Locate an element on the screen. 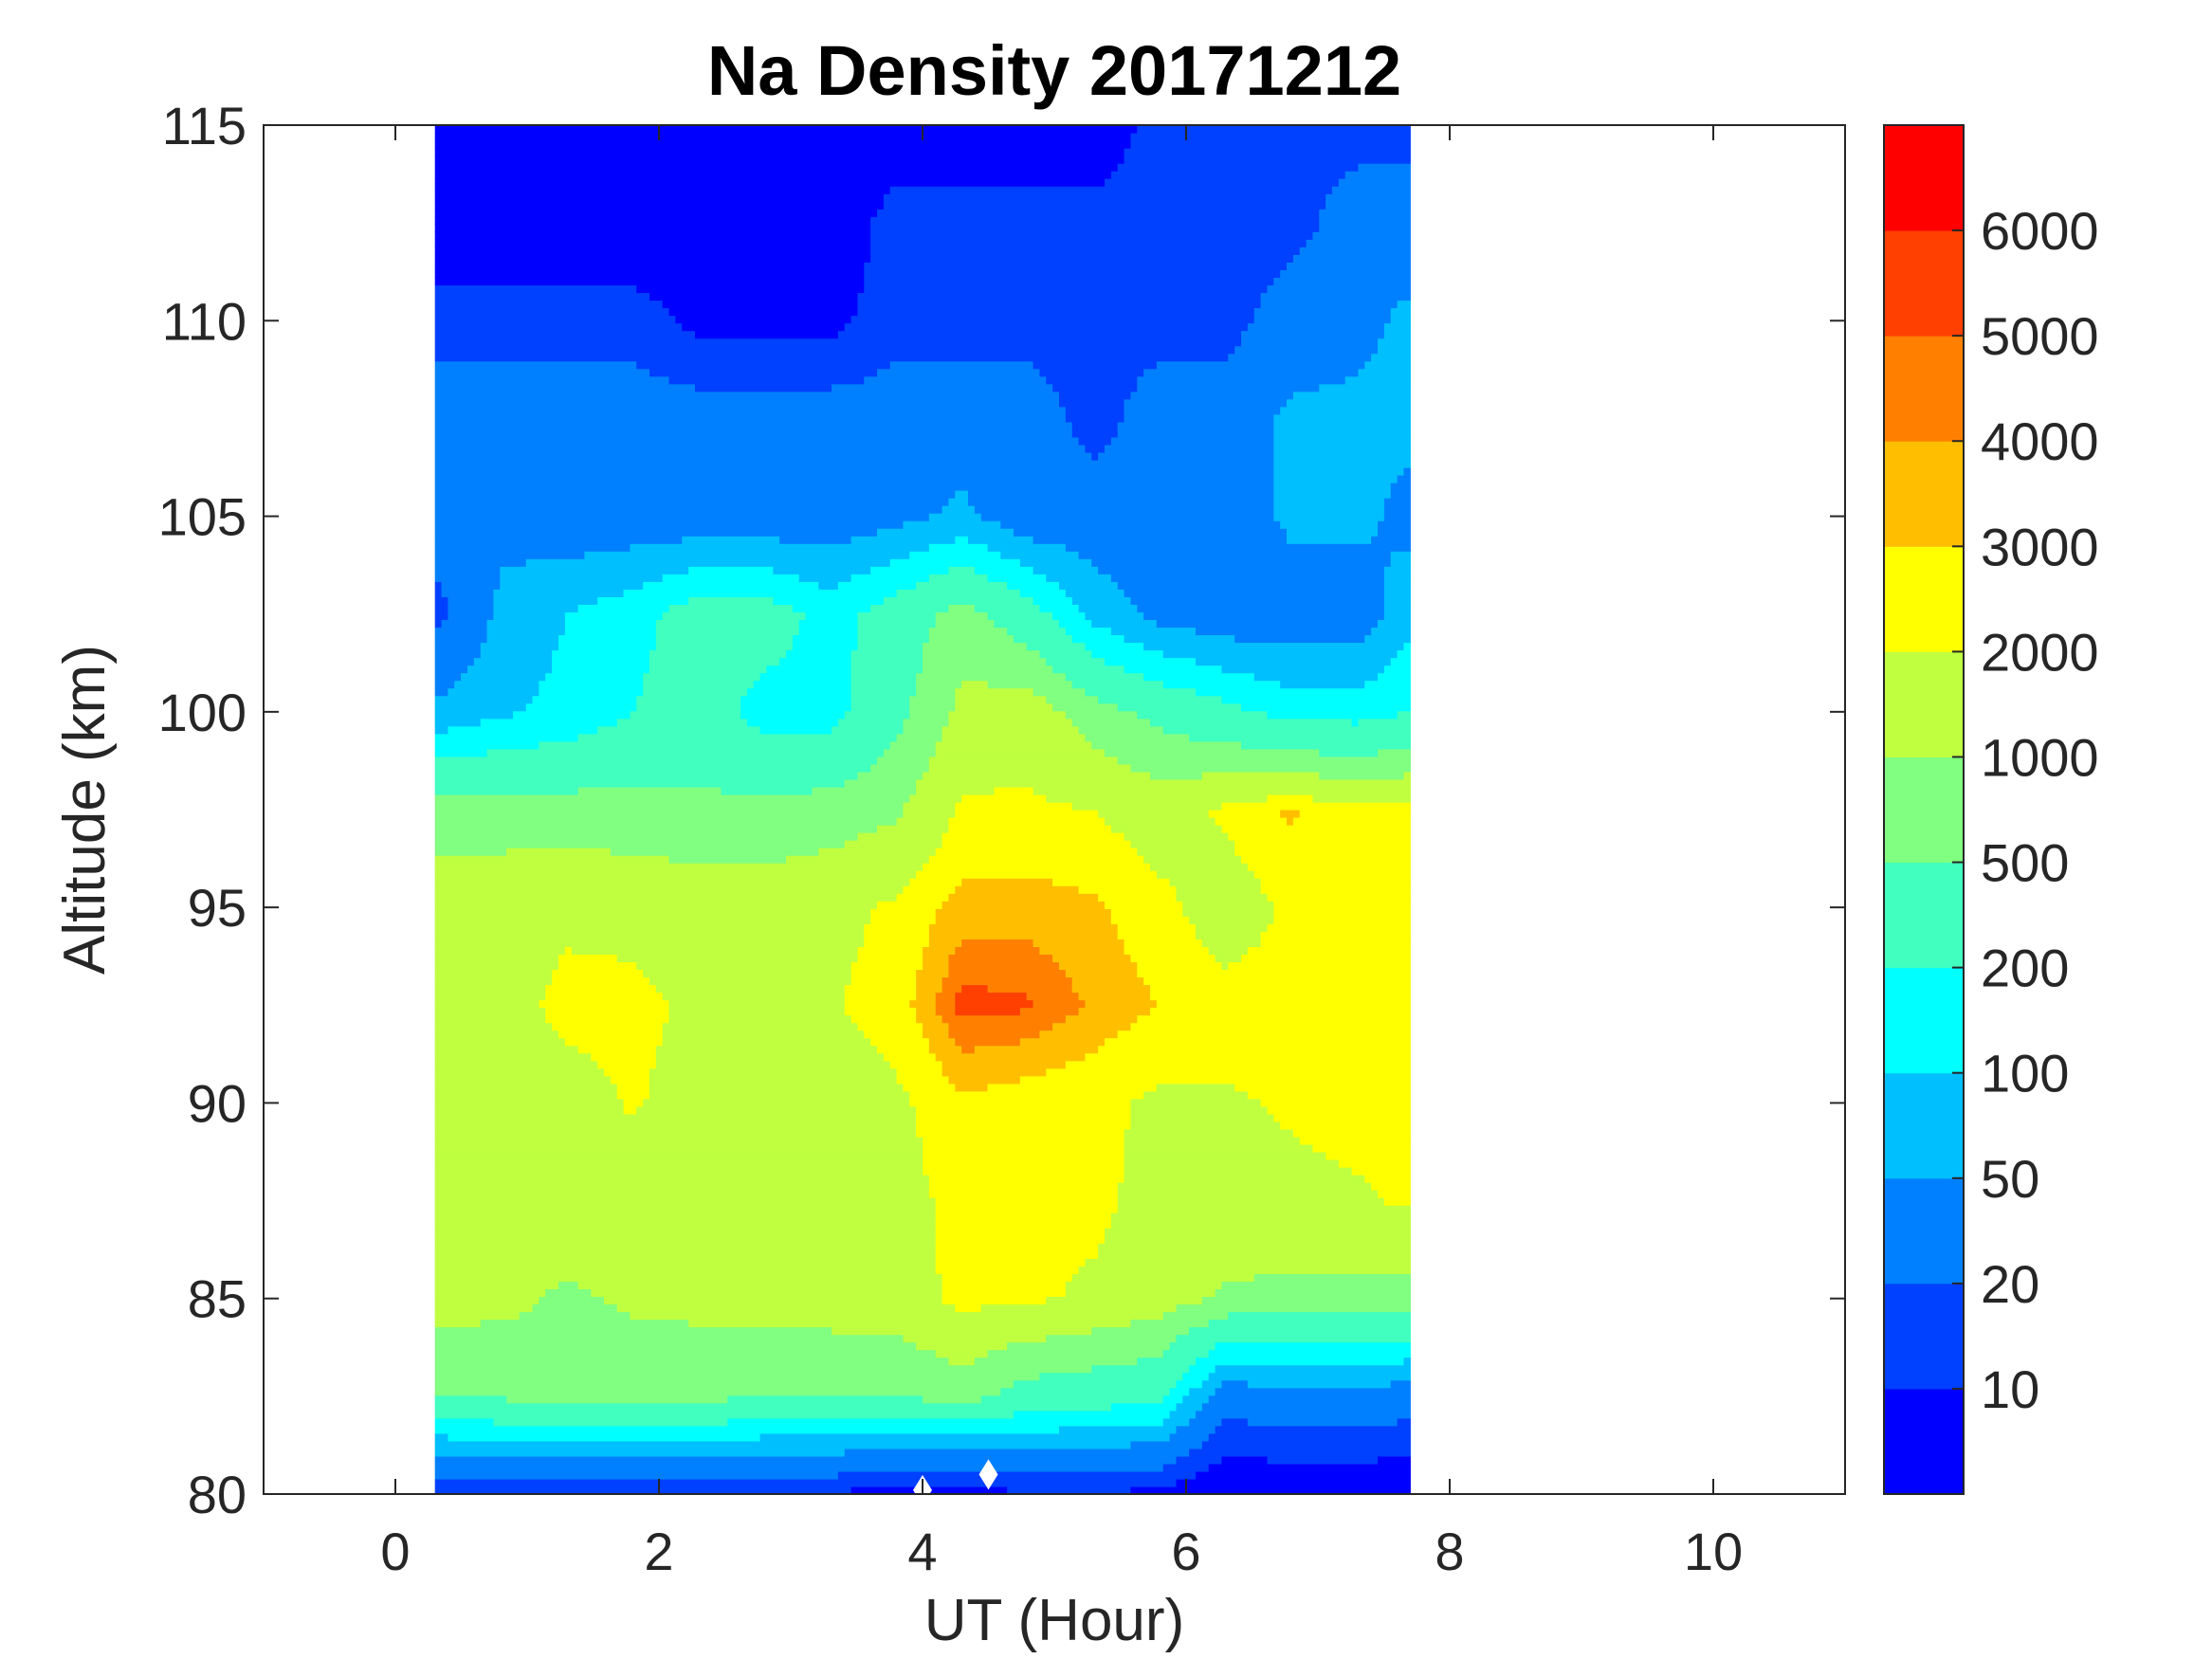 The image size is (2212, 1659). y-tick-label: 110 is located at coordinates (204, 321).